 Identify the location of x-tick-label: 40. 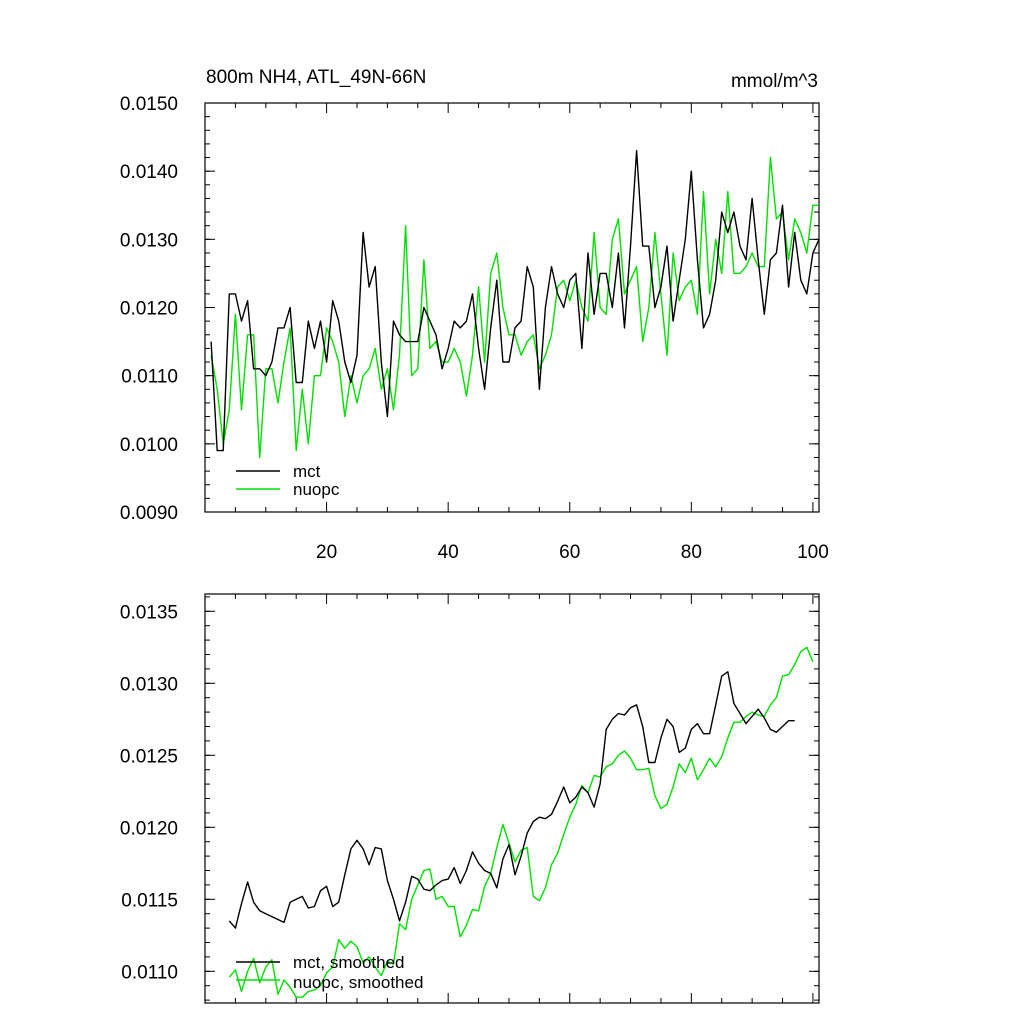
(448, 552).